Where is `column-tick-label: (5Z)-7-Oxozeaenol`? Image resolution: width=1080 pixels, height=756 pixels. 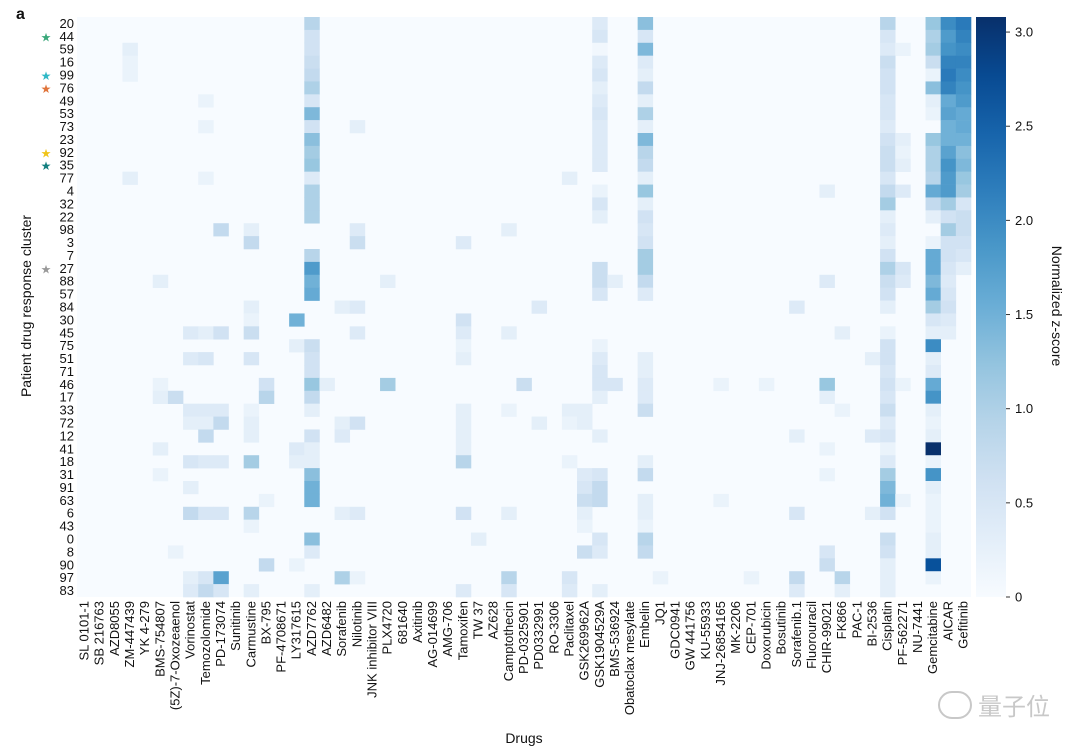
column-tick-label: (5Z)-7-Oxozeaenol is located at coordinates (174, 655).